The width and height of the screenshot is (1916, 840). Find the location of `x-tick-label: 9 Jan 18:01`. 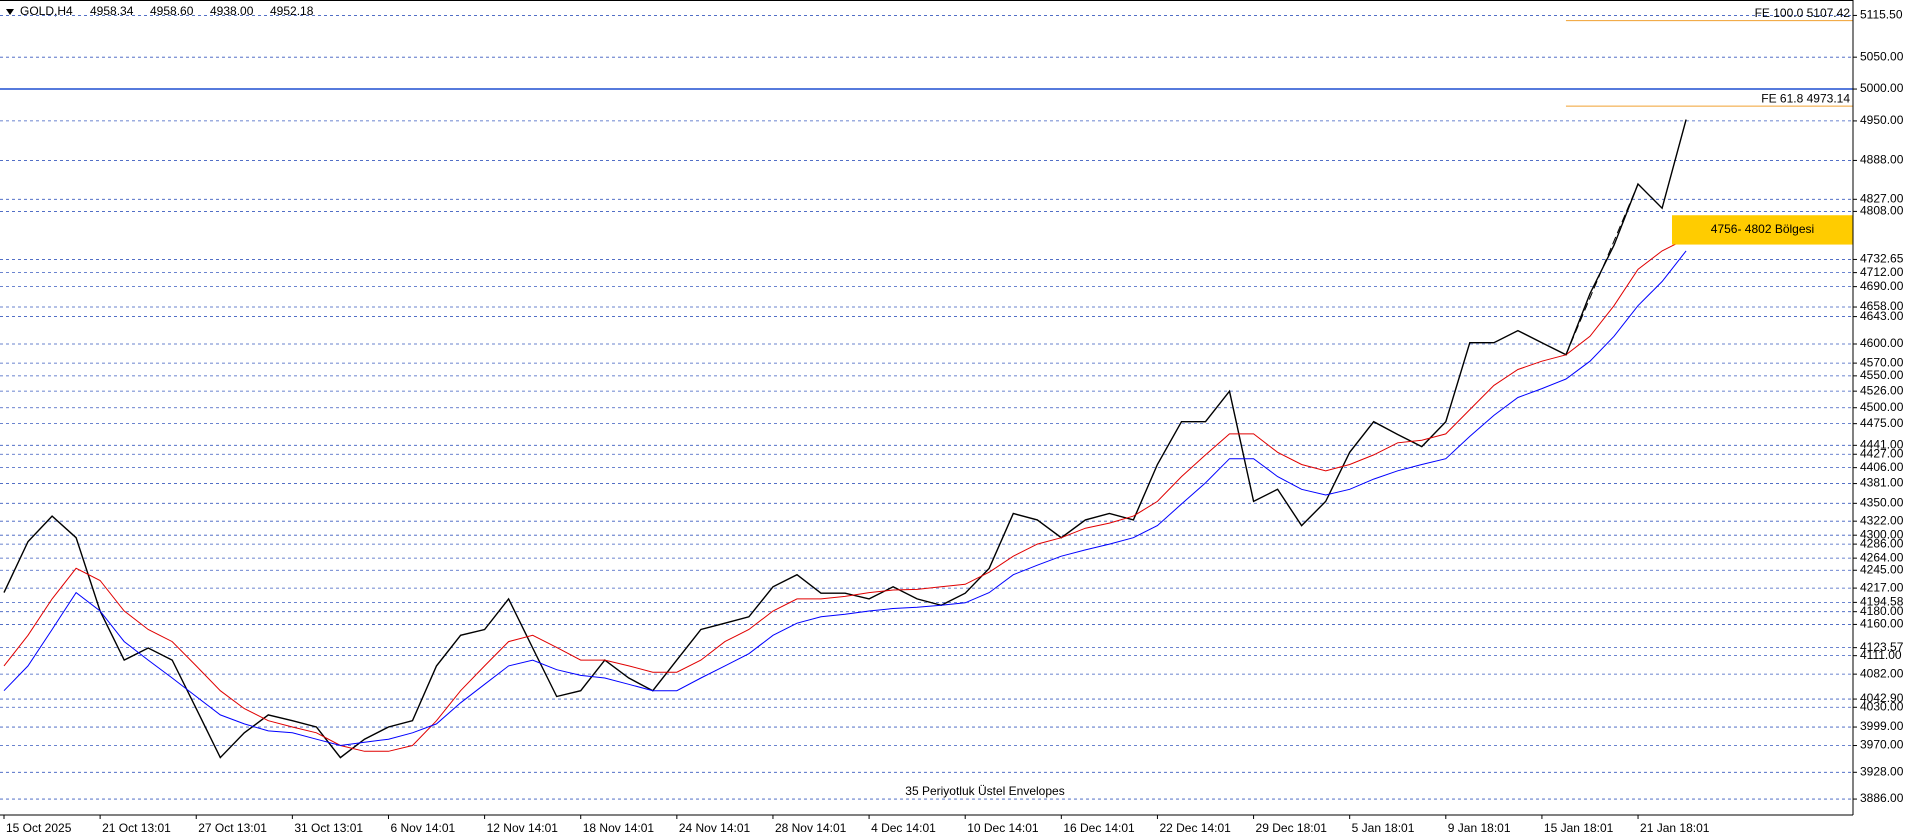

x-tick-label: 9 Jan 18:01 is located at coordinates (1479, 828).